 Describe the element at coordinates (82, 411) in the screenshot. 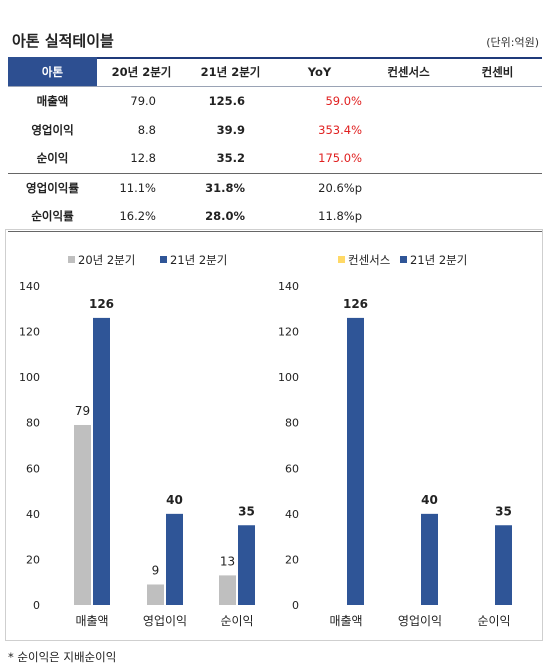

I see `data-label: 79` at that location.